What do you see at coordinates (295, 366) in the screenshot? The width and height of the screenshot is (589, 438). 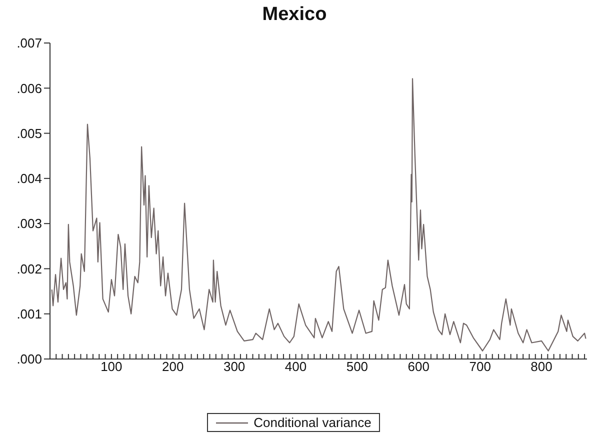 I see `x-tick-label: 400` at bounding box center [295, 366].